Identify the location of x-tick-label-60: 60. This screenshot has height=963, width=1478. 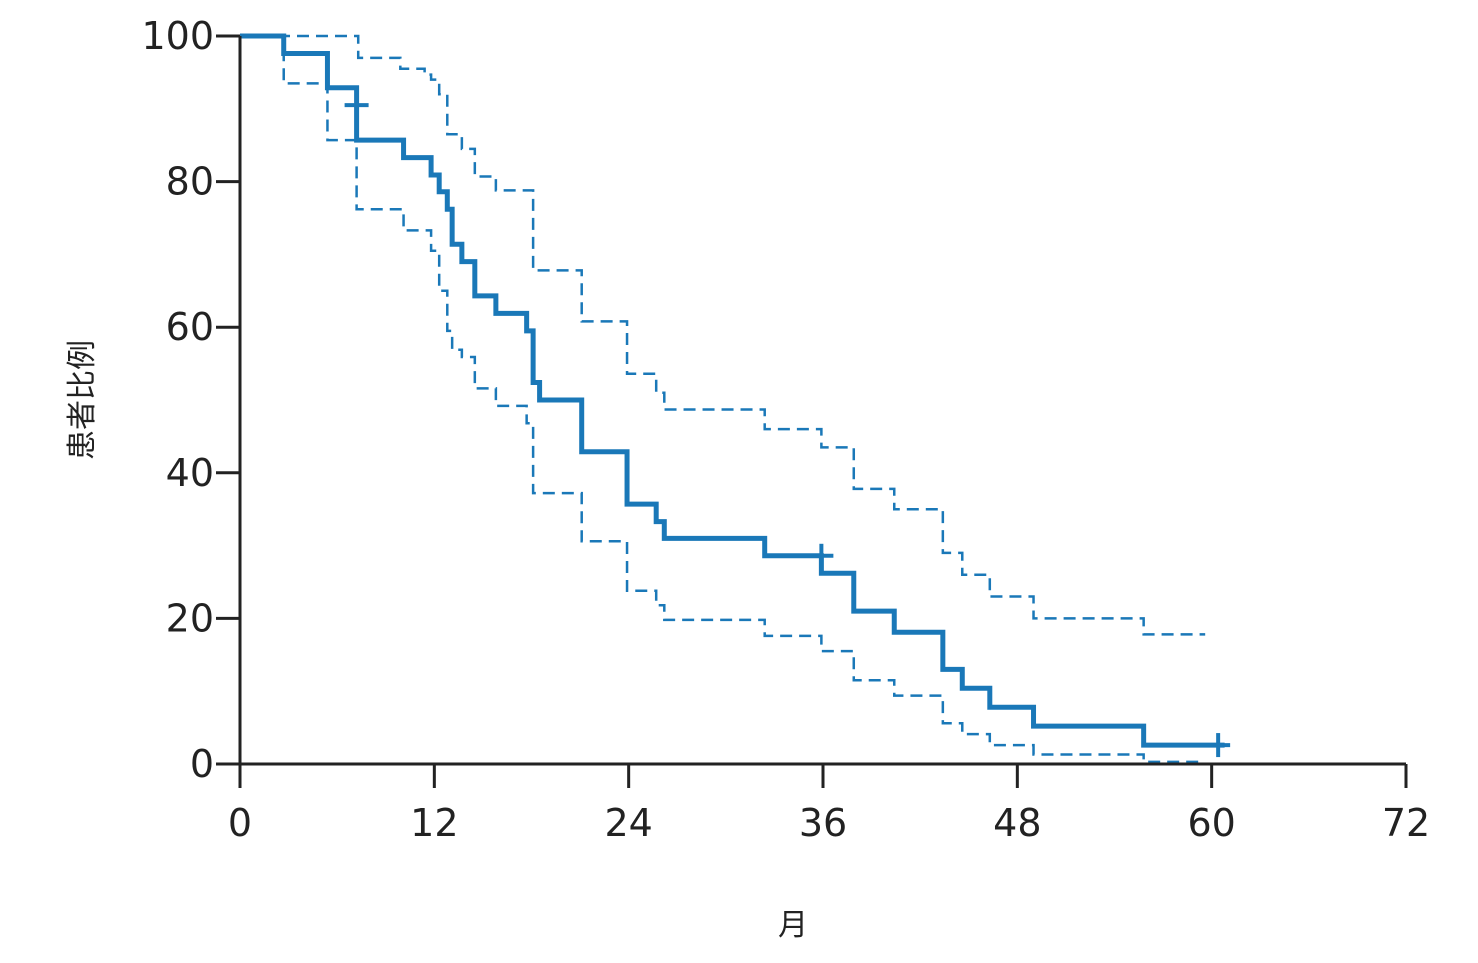
(1211, 823).